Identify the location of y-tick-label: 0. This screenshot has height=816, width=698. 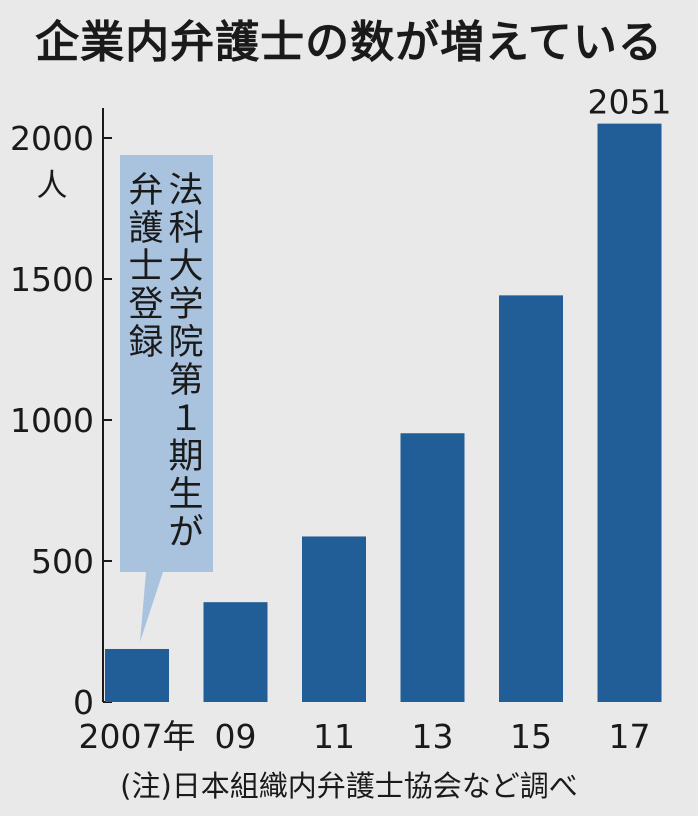
(83, 702).